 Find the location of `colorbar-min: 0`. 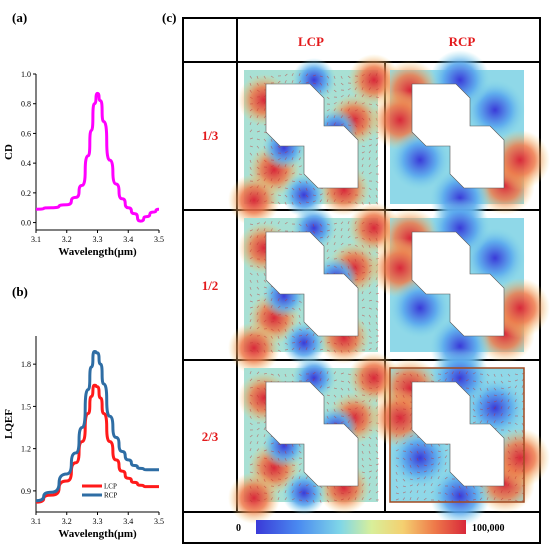

colorbar-min: 0 is located at coordinates (238, 528).